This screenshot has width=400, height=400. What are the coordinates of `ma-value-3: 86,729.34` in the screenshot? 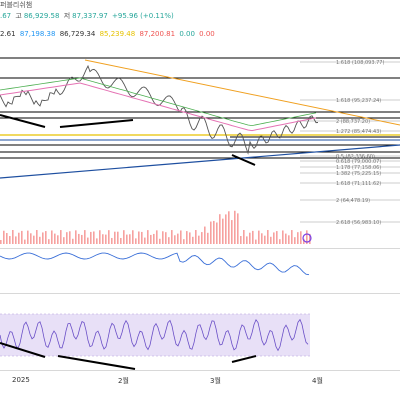 It's located at (77, 34).